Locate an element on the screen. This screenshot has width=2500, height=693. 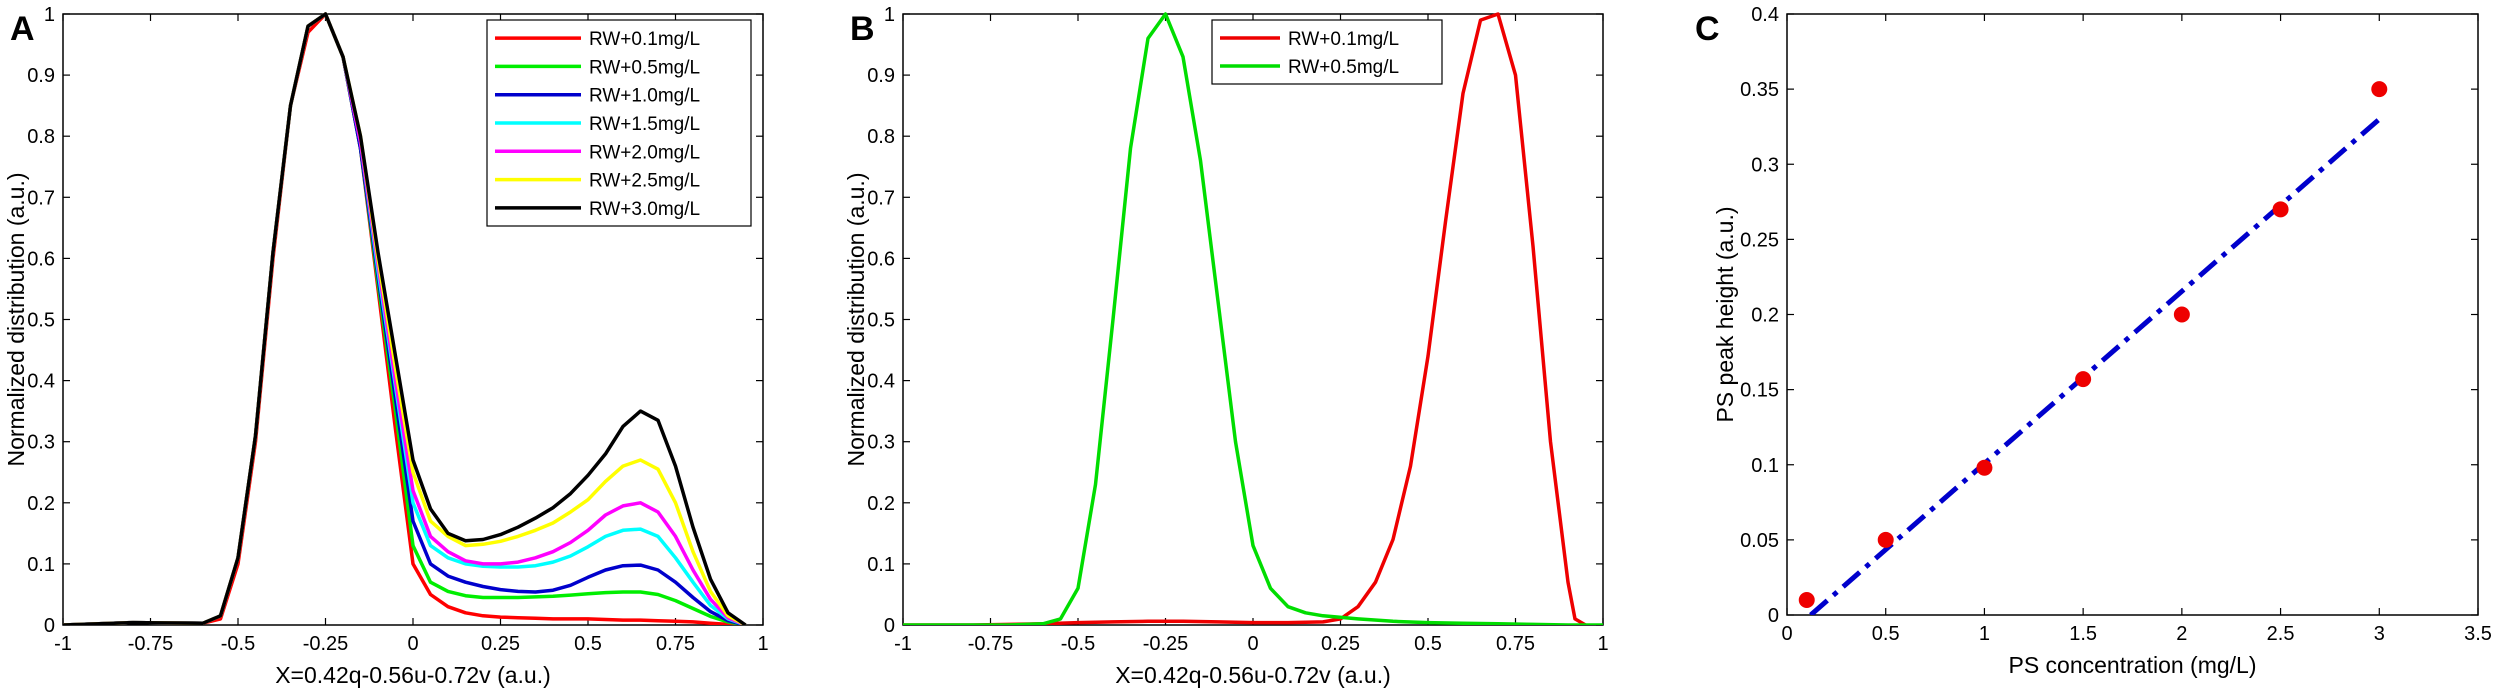
panel-label: C is located at coordinates (1707, 29).